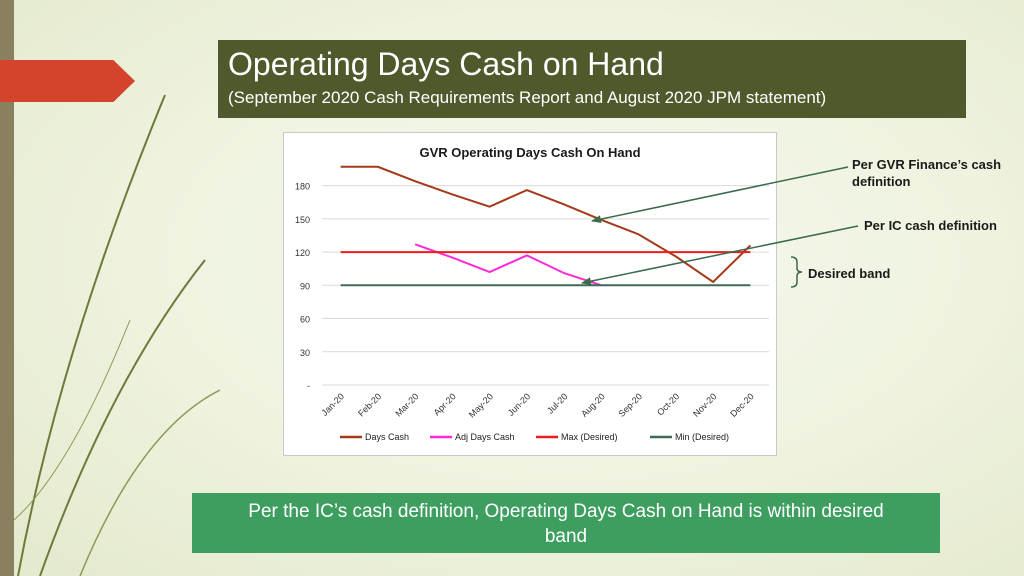 Image resolution: width=1024 pixels, height=576 pixels. Describe the element at coordinates (849, 273) in the screenshot. I see `desired-band-label: Desired band` at that location.